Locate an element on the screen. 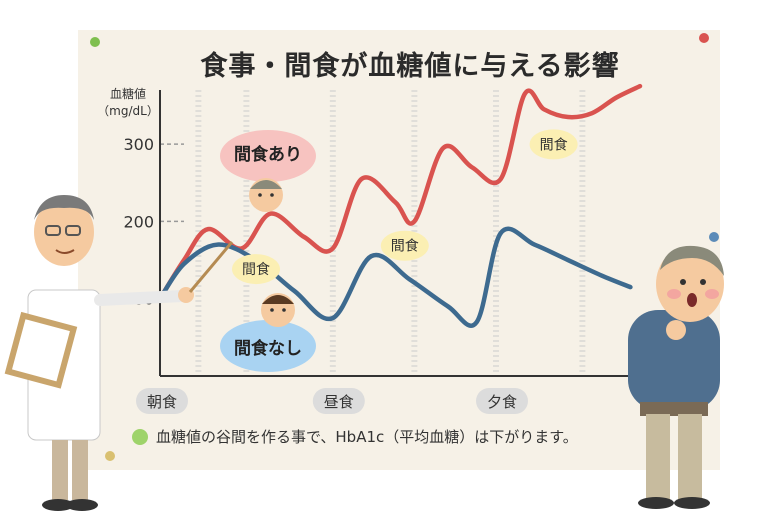  meal-label-1: 昼食 is located at coordinates (339, 402).